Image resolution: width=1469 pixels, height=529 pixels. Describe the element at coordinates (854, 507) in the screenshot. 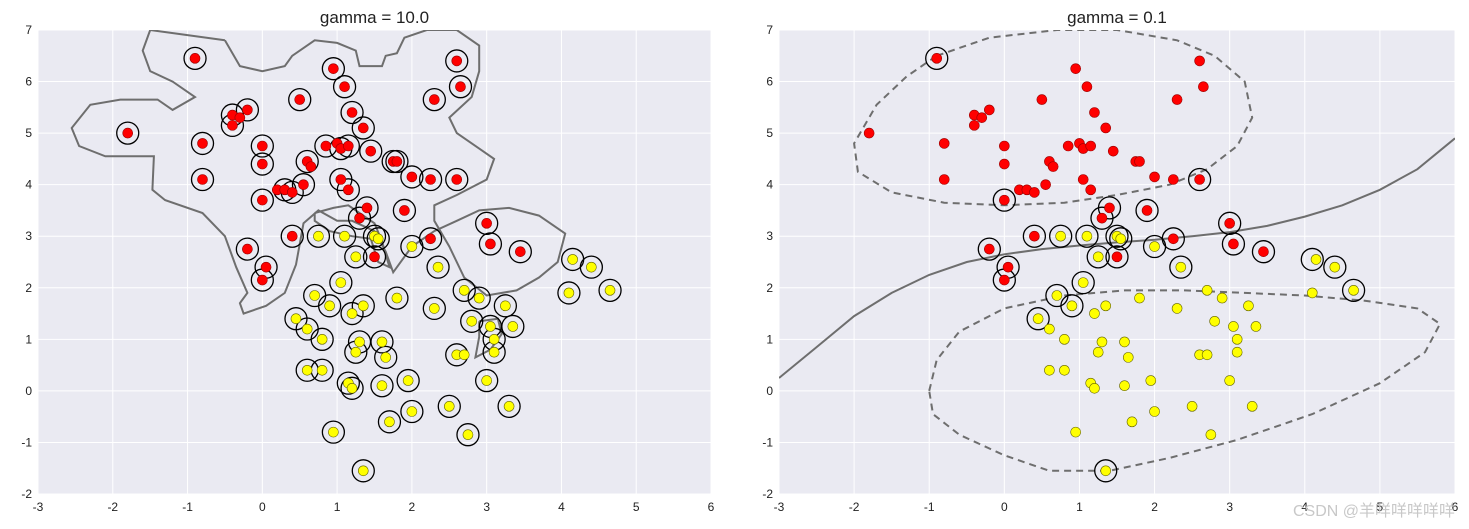

I see `x-tick-label: -2` at that location.